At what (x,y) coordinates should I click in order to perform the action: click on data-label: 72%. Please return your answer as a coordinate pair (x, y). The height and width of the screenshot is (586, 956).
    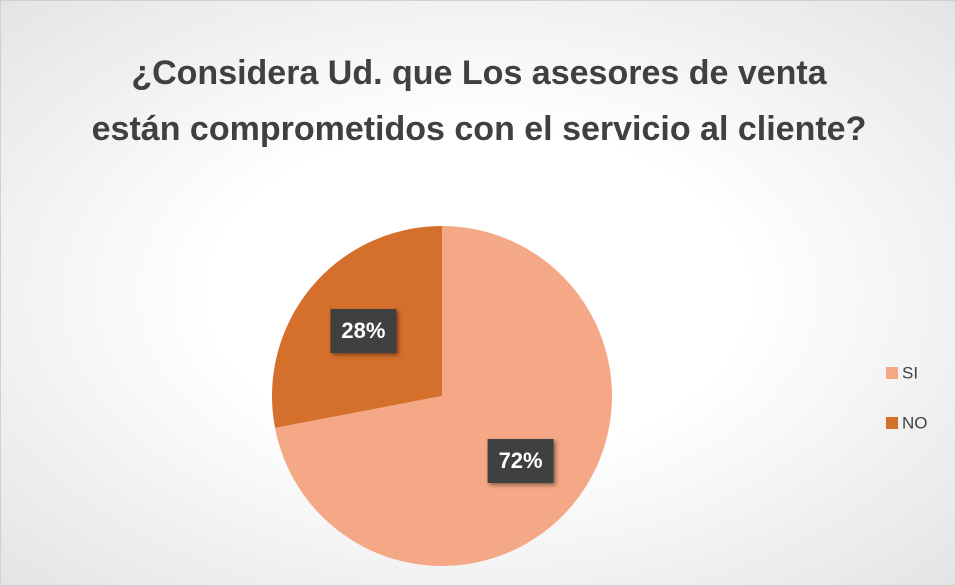
    Looking at the image, I should click on (521, 460).